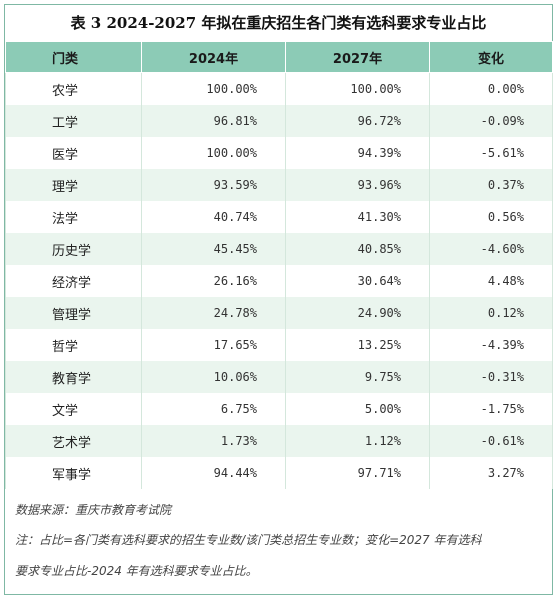  I want to click on value-2027-cell: 24.90%, so click(357, 313).